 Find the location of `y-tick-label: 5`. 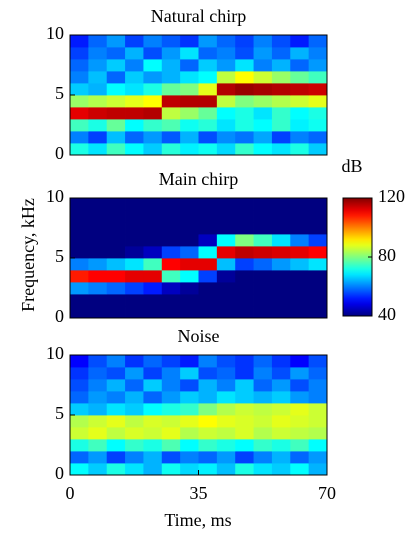

y-tick-label: 5 is located at coordinates (59, 93).